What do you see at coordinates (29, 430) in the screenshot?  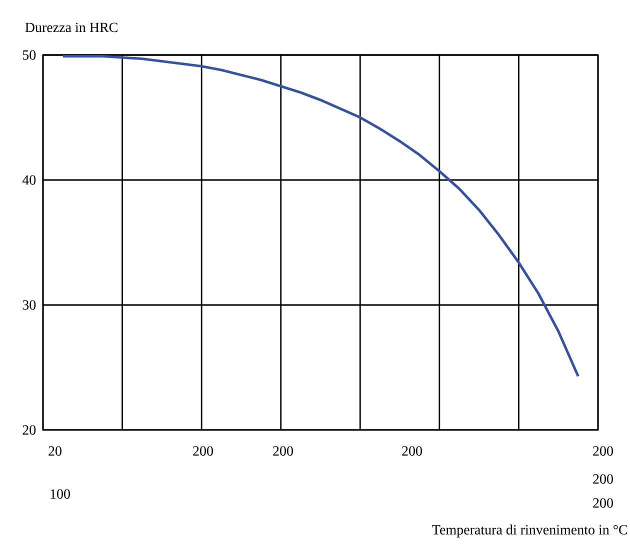 I see `y-tick-label: 20` at bounding box center [29, 430].